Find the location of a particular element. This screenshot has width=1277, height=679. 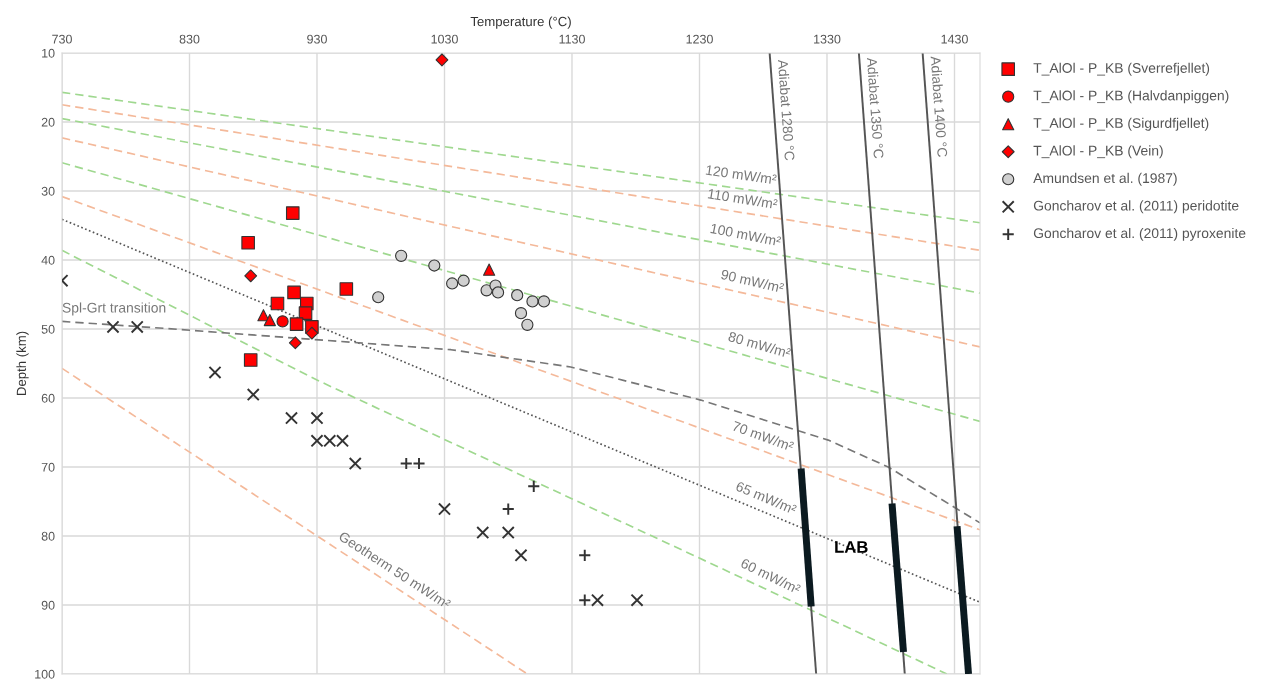

legend-label: T_AlOl - P_KB (Halvdanpiggen) is located at coordinates (1131, 97).